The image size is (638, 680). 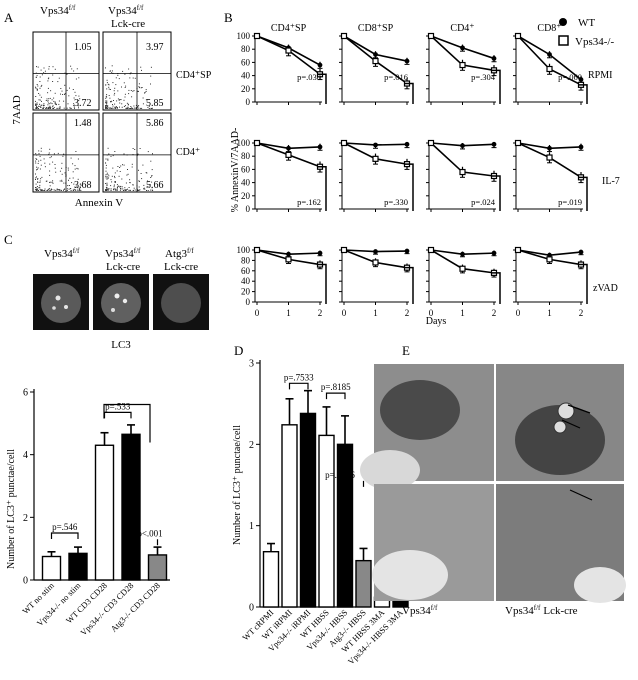 What do you see at coordinates (344, 313) in the screenshot?
I see `x-tick-label: 0` at bounding box center [344, 313].